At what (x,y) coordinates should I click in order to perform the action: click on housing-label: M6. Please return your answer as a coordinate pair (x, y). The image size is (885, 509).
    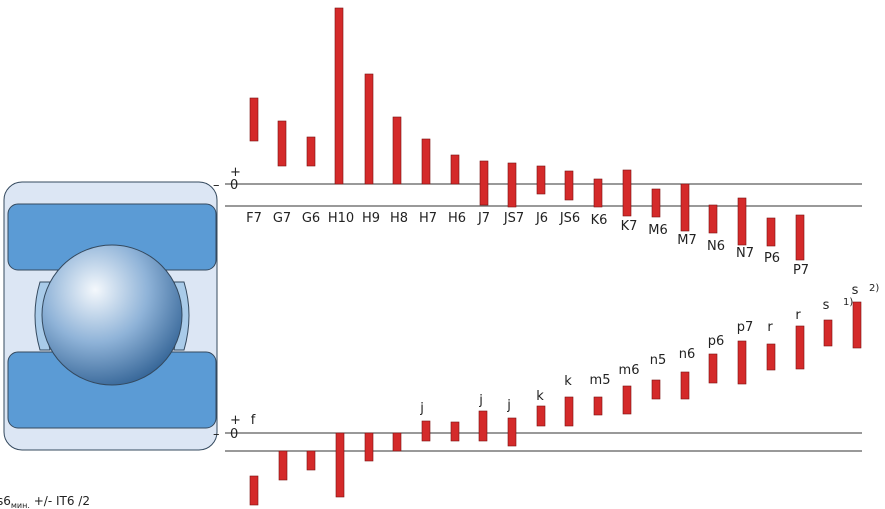
    Looking at the image, I should click on (658, 230).